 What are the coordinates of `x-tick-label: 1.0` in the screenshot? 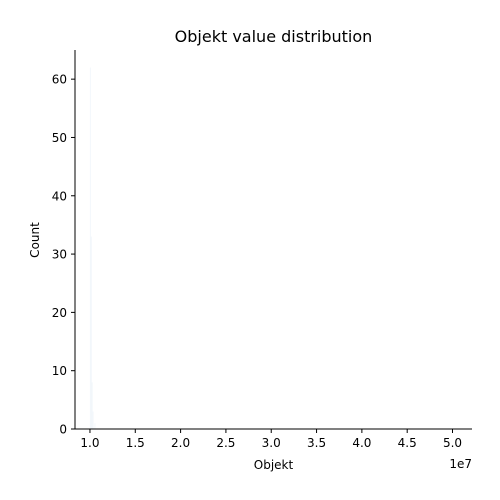 It's located at (89, 443).